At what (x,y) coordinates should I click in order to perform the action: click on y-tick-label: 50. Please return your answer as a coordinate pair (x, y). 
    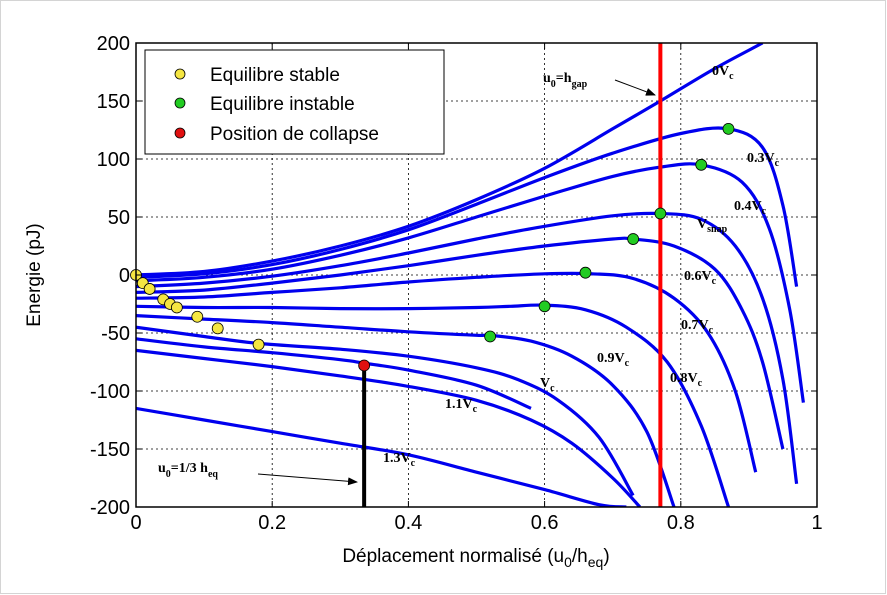
    Looking at the image, I should click on (119, 218).